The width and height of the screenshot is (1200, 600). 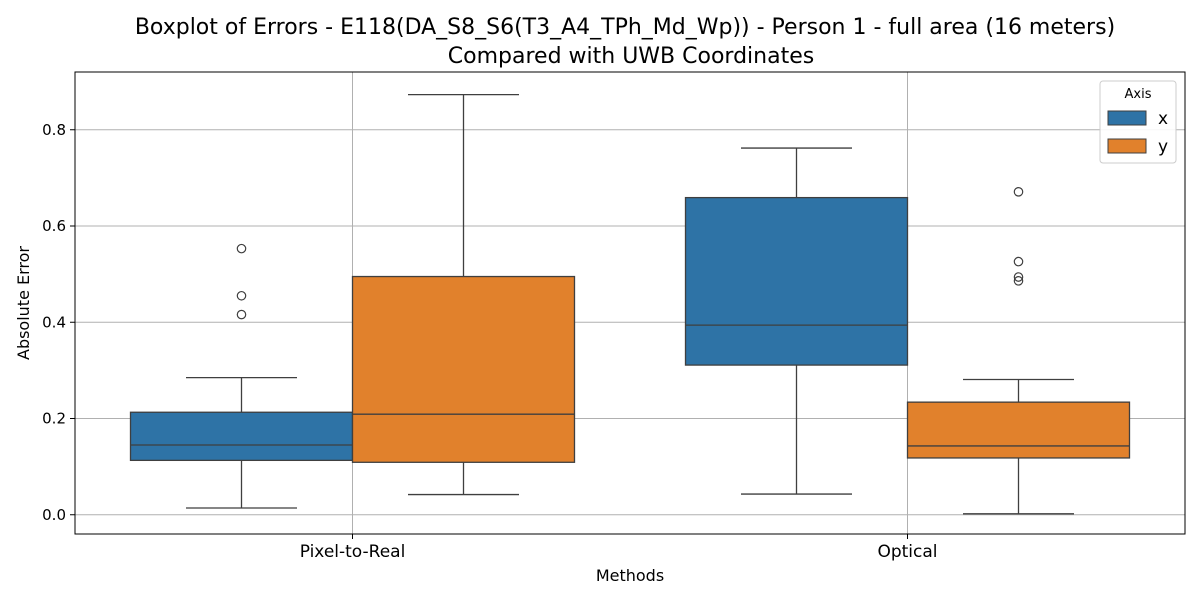 What do you see at coordinates (1127, 146) in the screenshot?
I see `legend-swatch-y` at bounding box center [1127, 146].